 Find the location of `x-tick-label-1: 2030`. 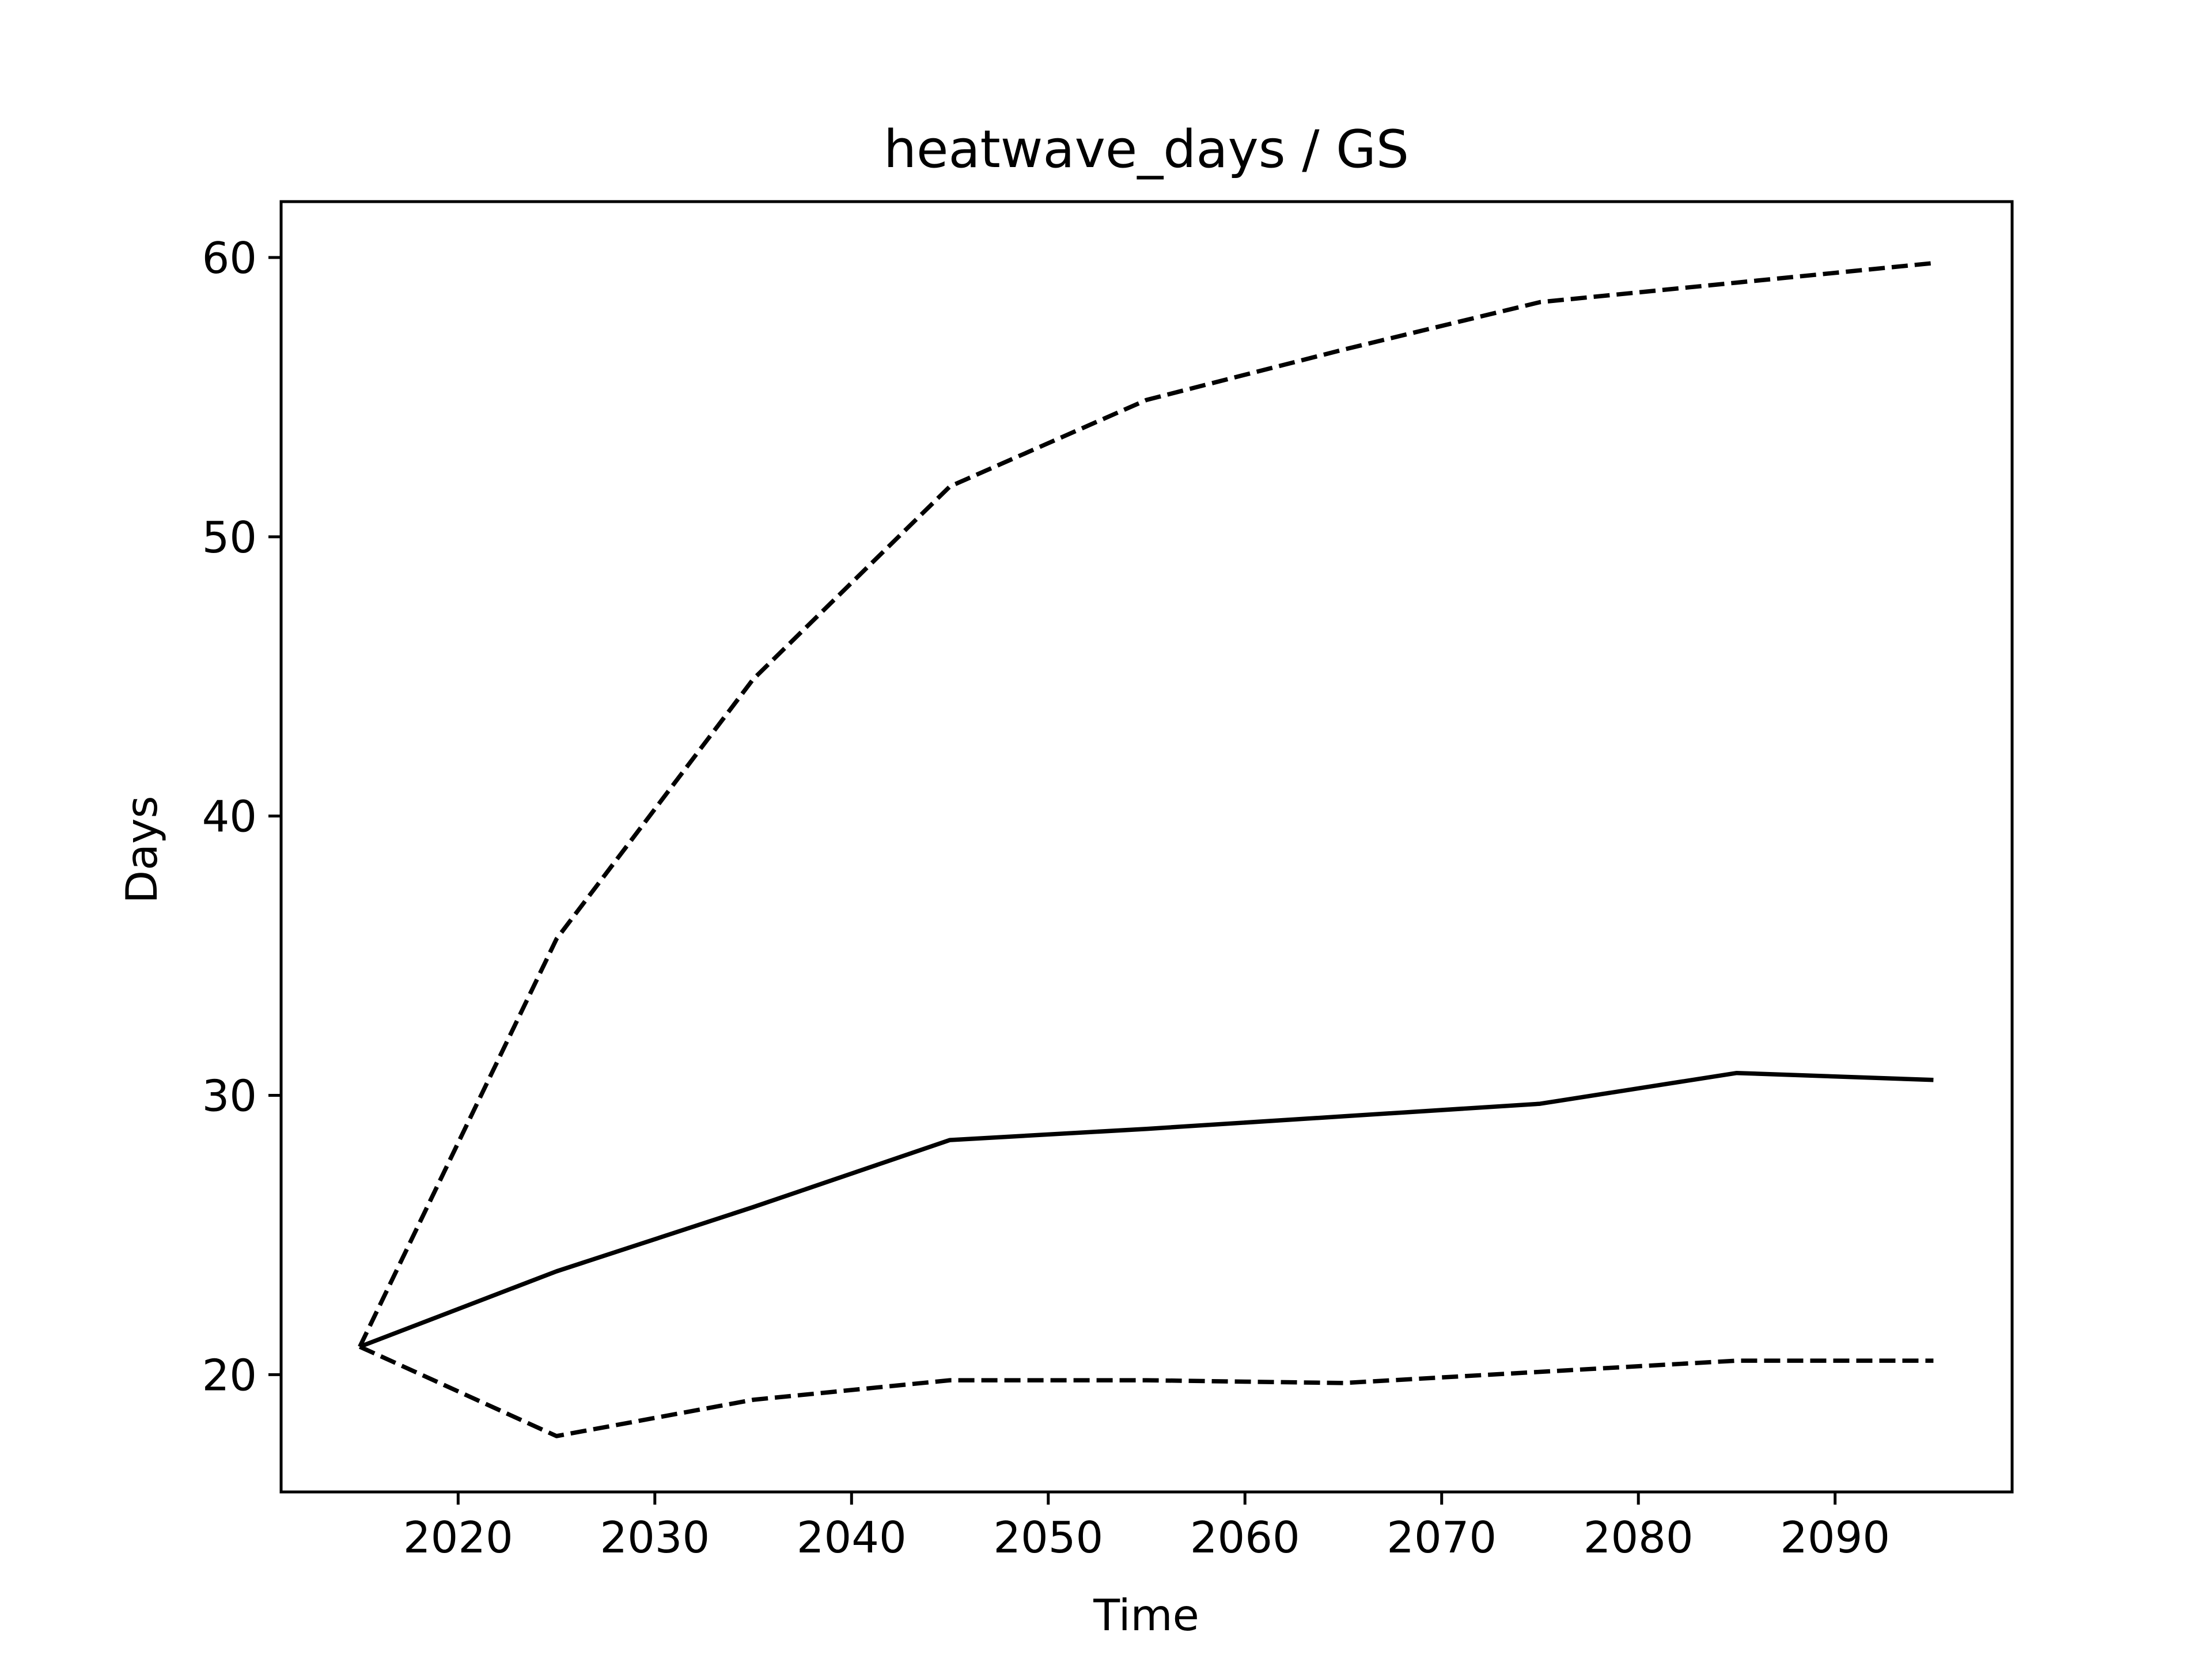

x-tick-label-1: 2030 is located at coordinates (655, 1537).